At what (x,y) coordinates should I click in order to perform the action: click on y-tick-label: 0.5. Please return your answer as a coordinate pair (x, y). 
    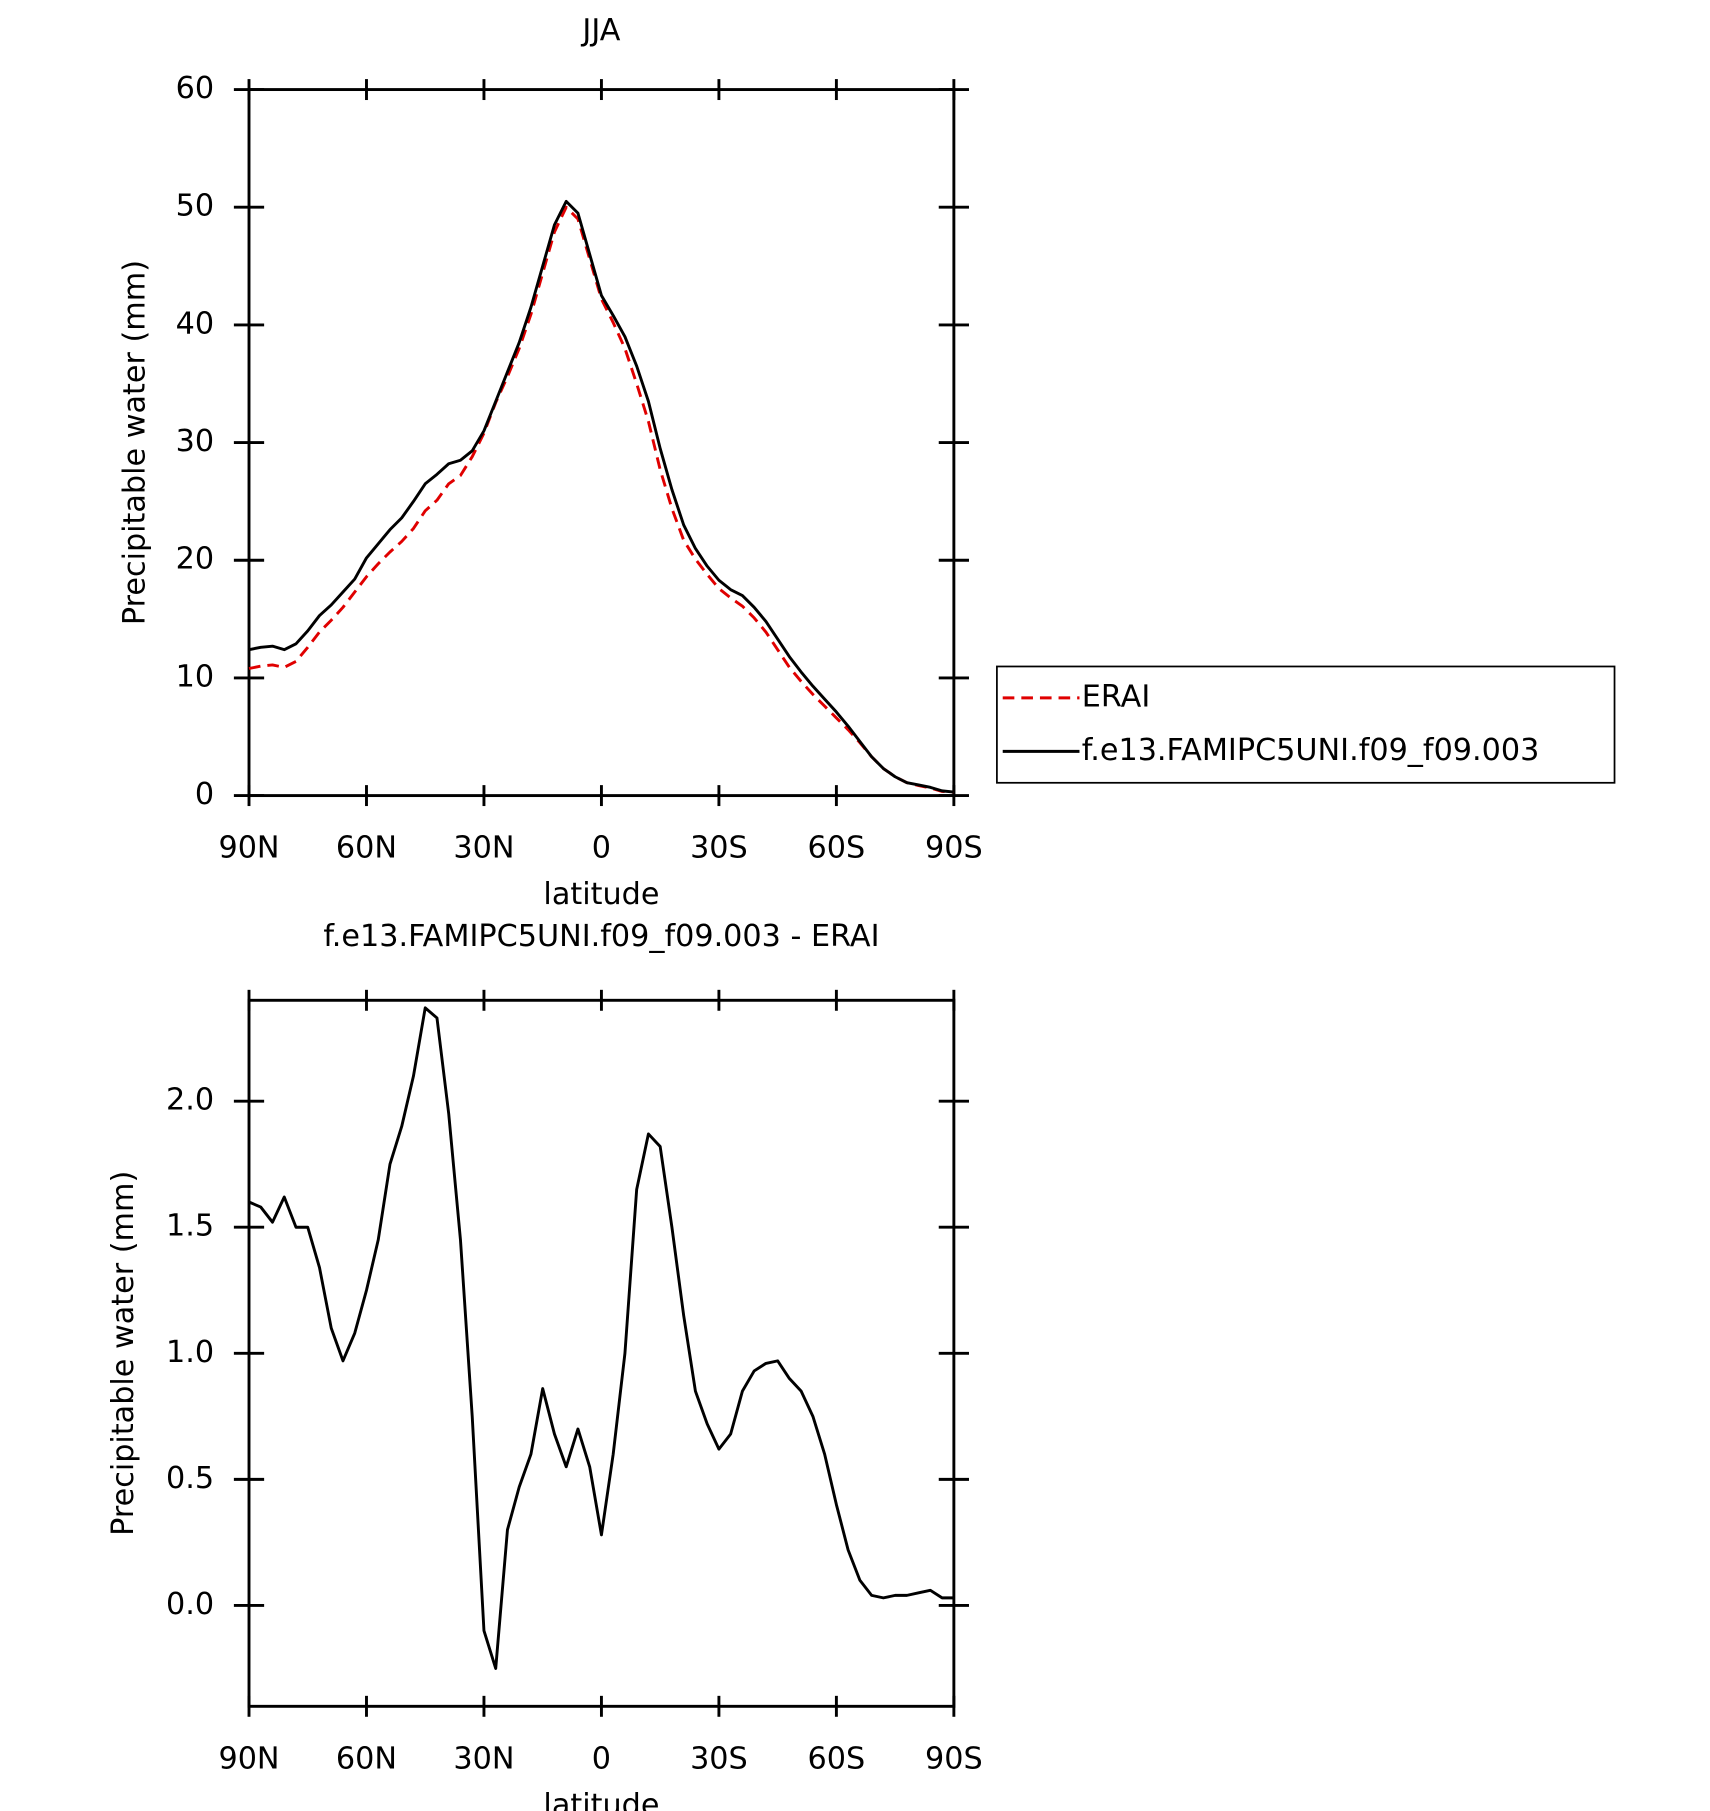
    Looking at the image, I should click on (190, 1478).